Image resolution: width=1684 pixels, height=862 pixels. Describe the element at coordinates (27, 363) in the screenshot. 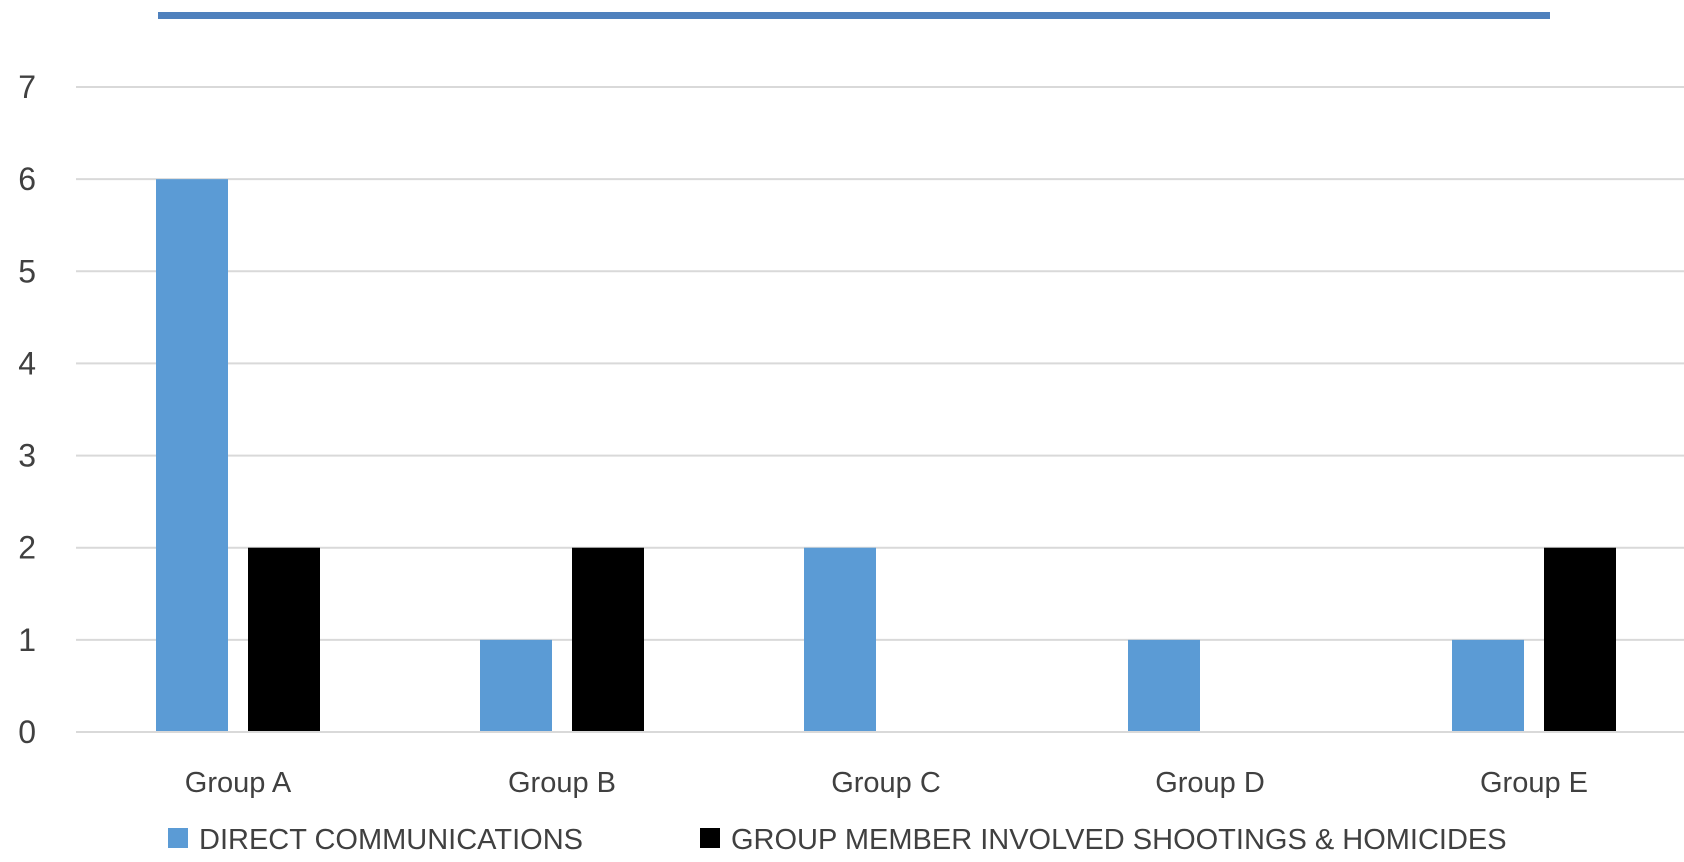

I see `y-tick-label: 4` at that location.